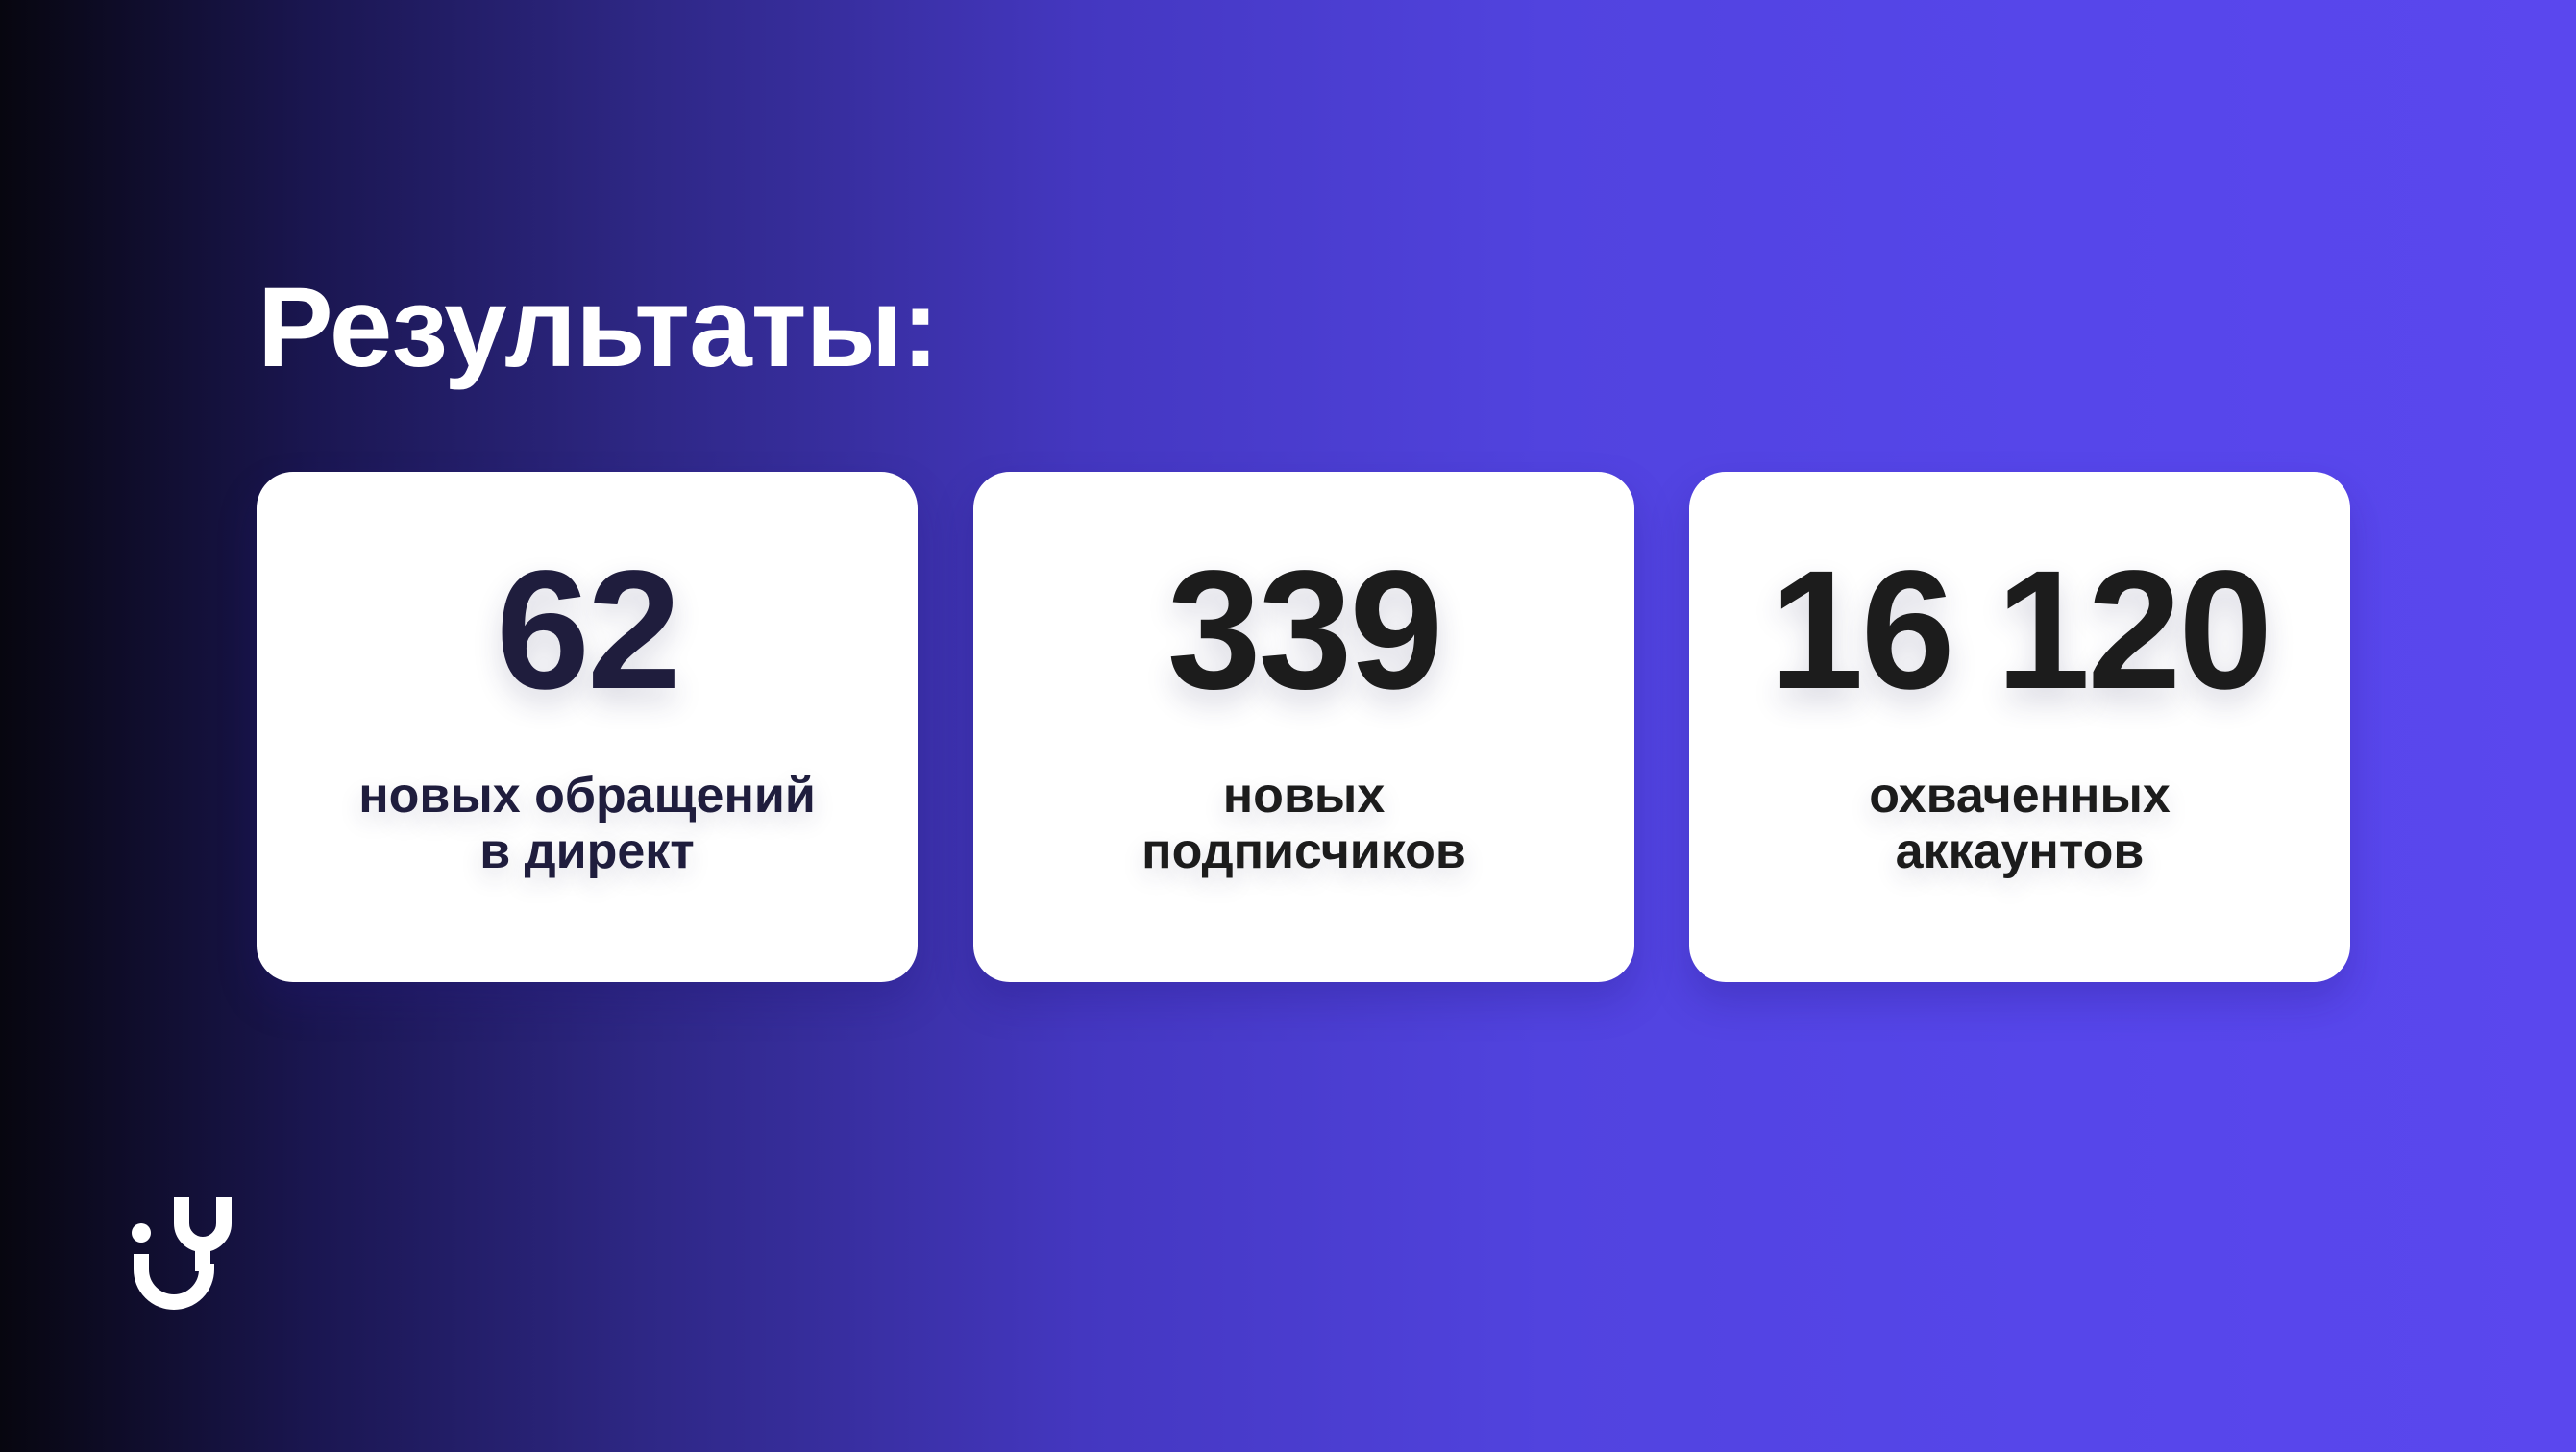 This screenshot has height=1452, width=2576. Describe the element at coordinates (2019, 727) in the screenshot. I see `stat-card-reach: 16 120 охваченных аккаунтов` at that location.